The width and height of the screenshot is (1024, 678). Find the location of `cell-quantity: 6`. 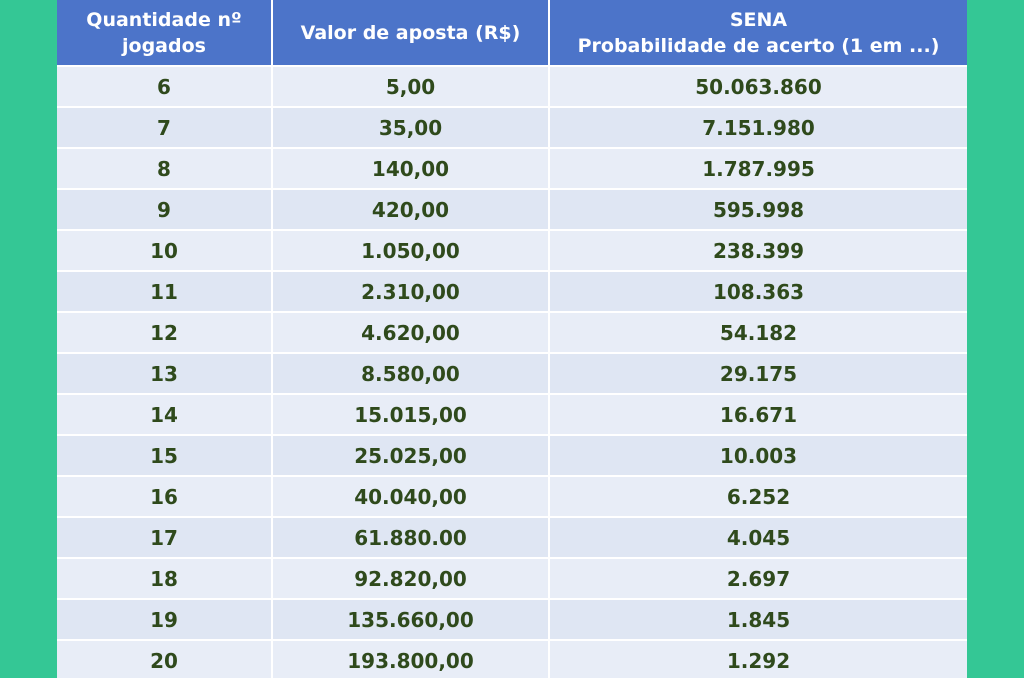

cell-quantity: 6 is located at coordinates (165, 86).